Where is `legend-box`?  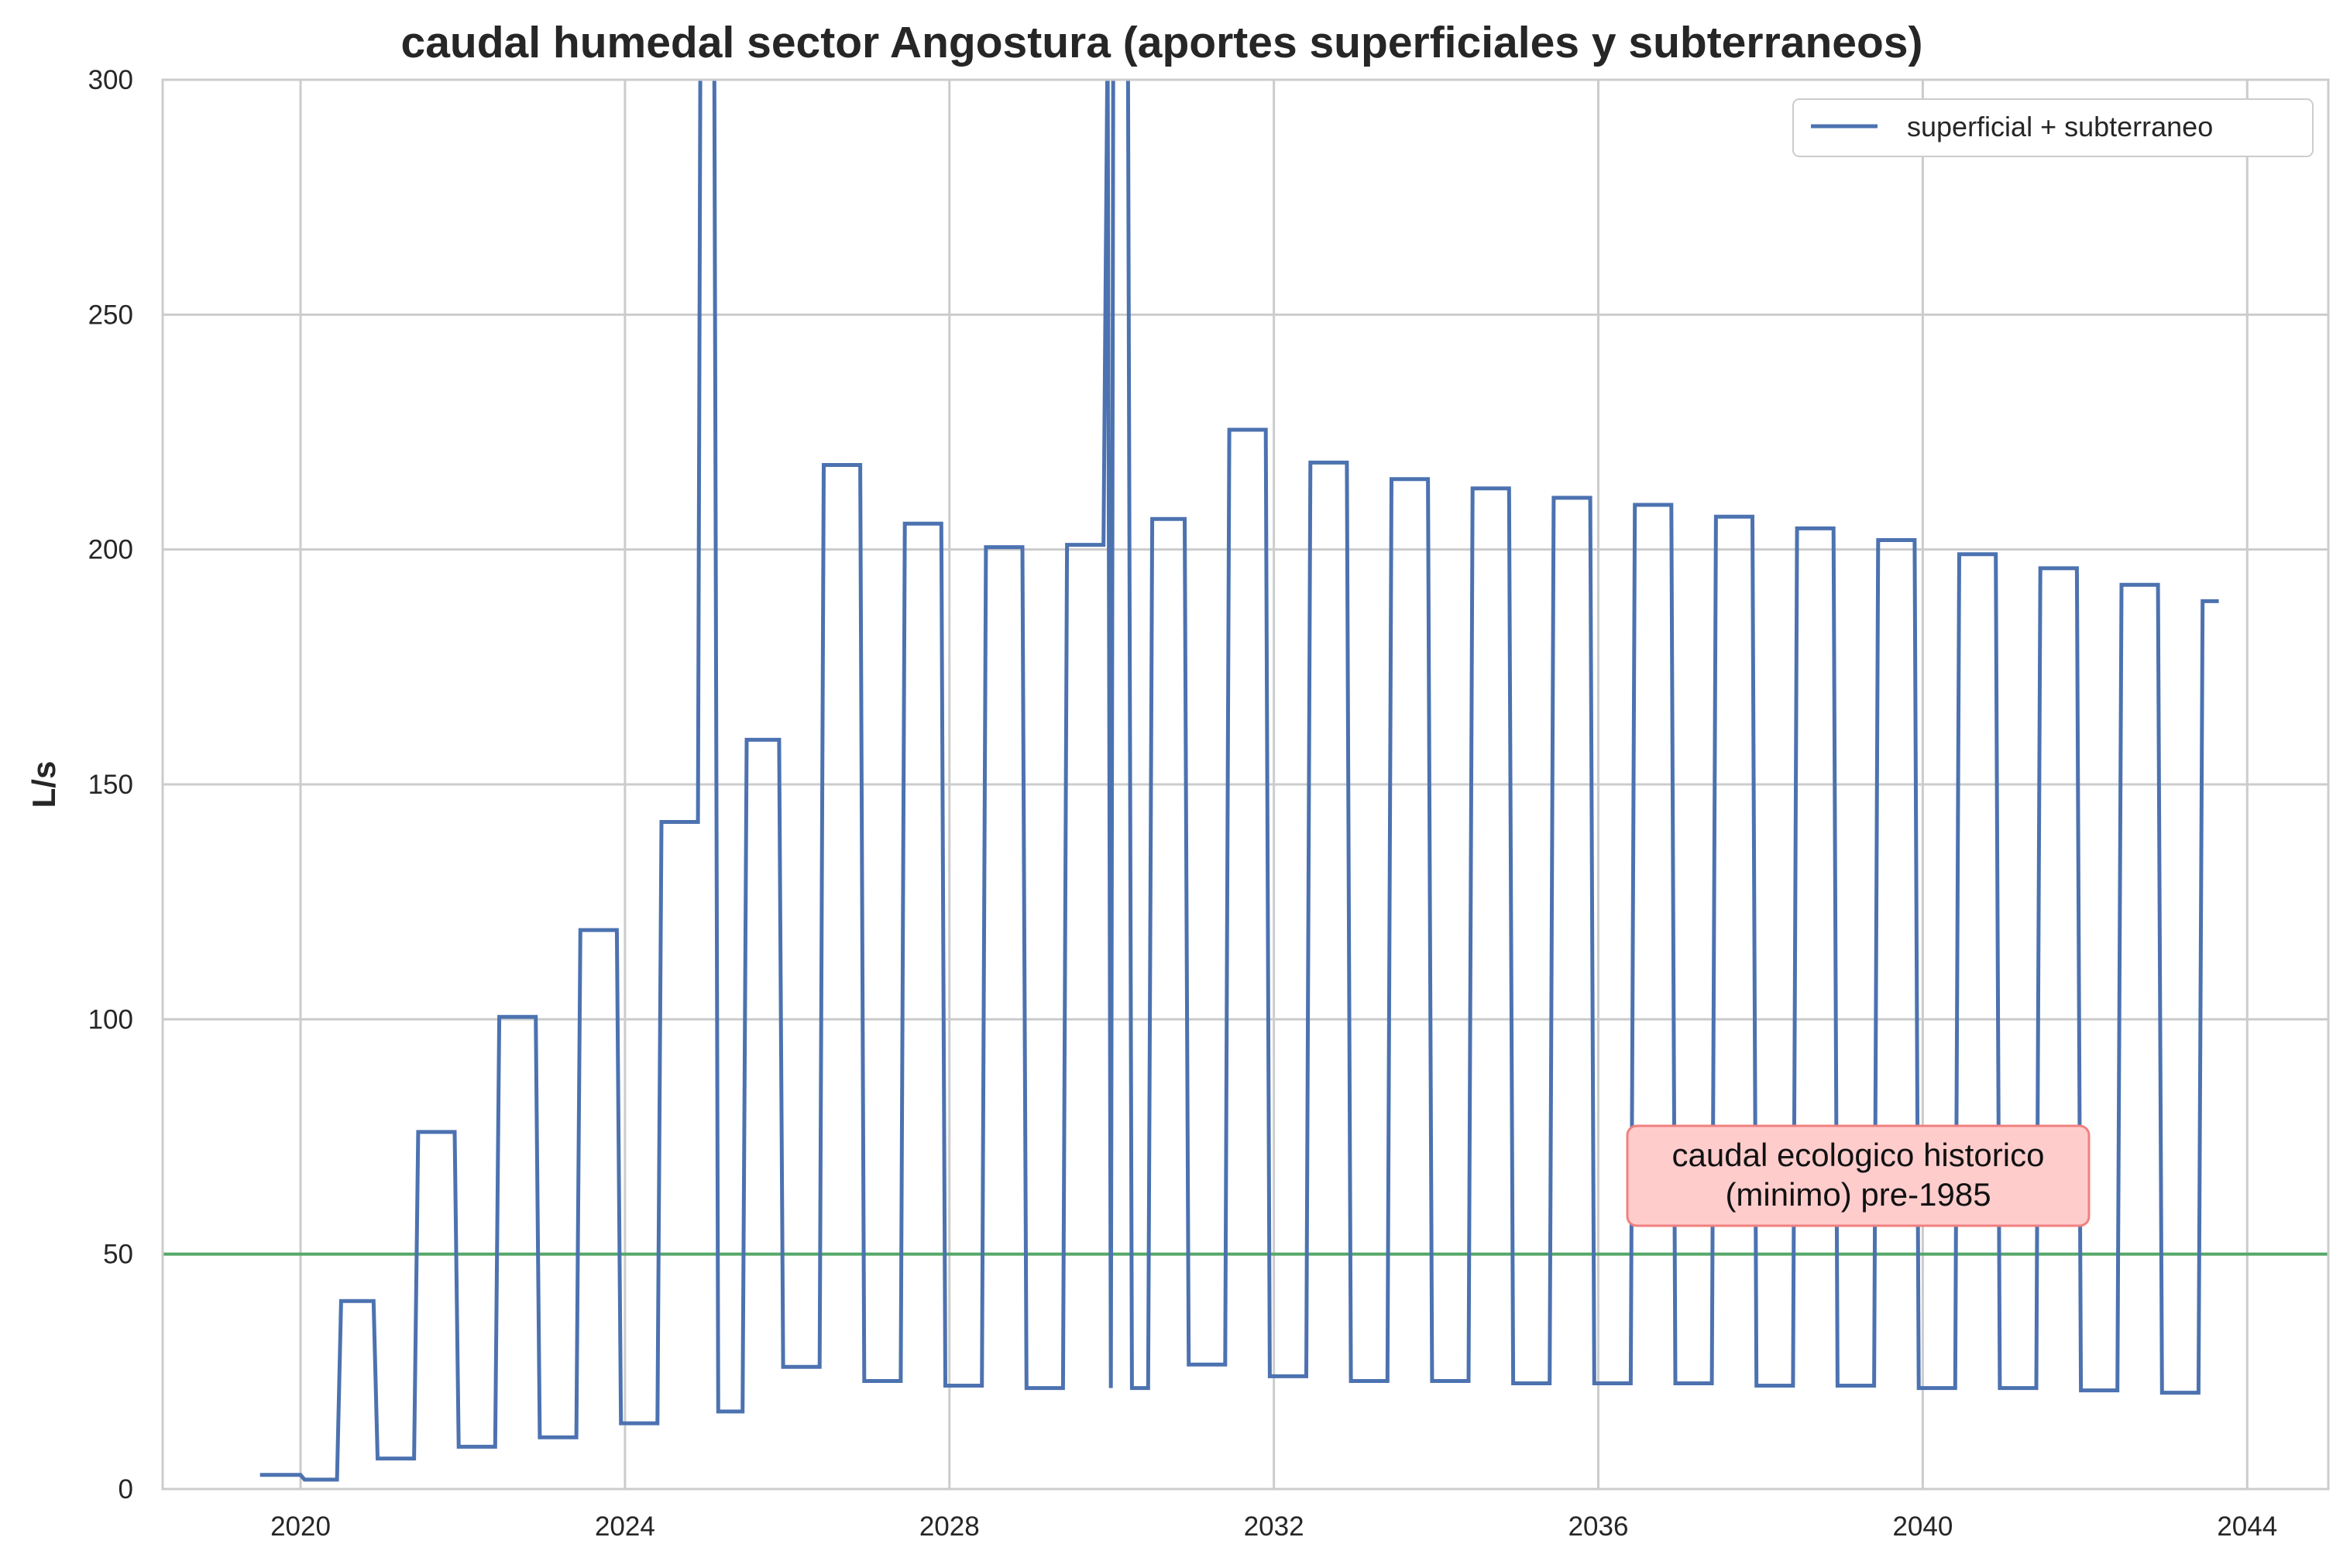 legend-box is located at coordinates (2053, 127).